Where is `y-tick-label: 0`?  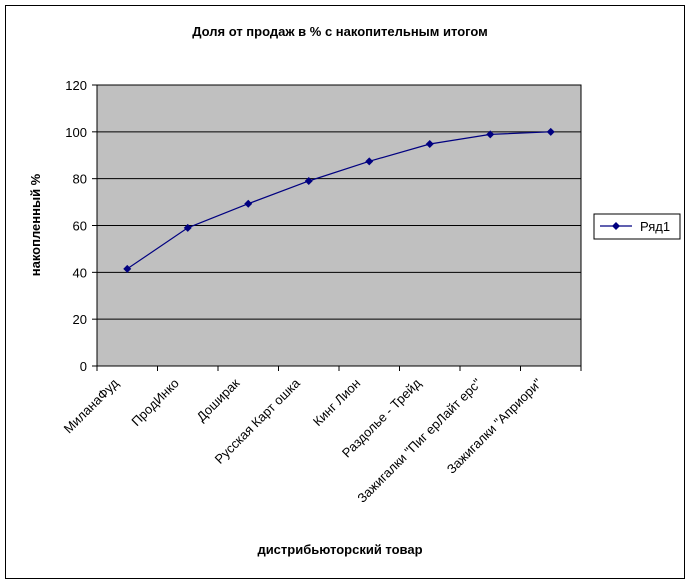 y-tick-label: 0 is located at coordinates (83, 366).